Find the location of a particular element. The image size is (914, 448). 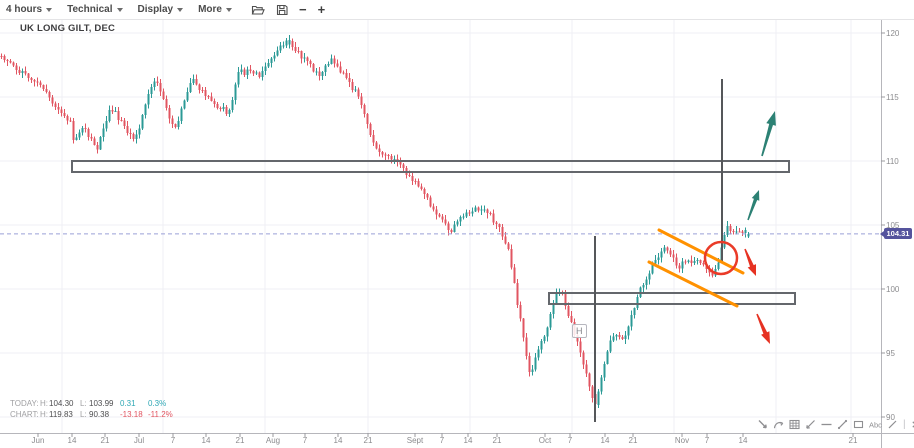

more-label: More is located at coordinates (210, 9).